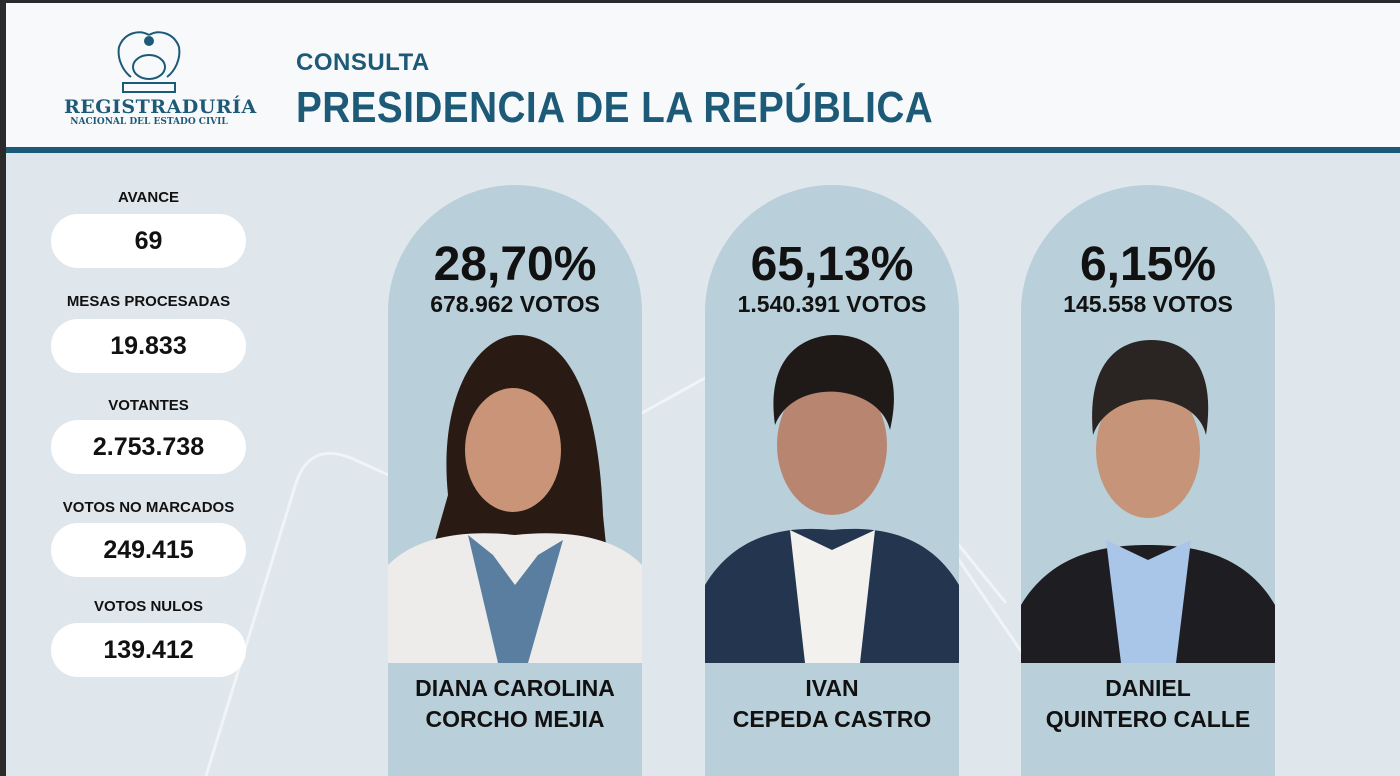 Image resolution: width=1400 pixels, height=776 pixels. What do you see at coordinates (1148, 704) in the screenshot?
I see `candidate-name: DANIEL QUINTERO CALLE` at bounding box center [1148, 704].